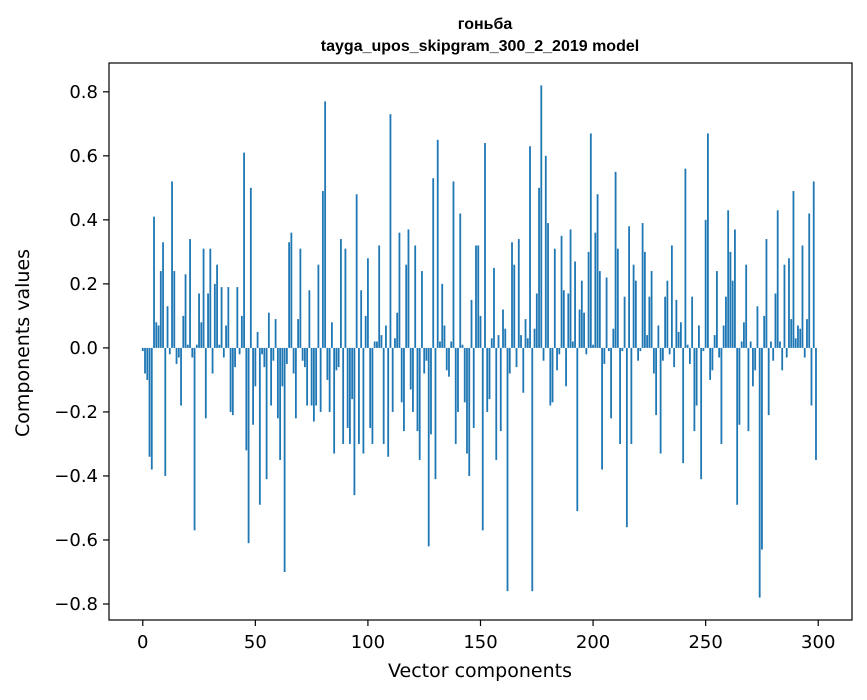 The height and width of the screenshot is (700, 867). Describe the element at coordinates (485, 24) in the screenshot. I see `chart-title: гоньба` at that location.